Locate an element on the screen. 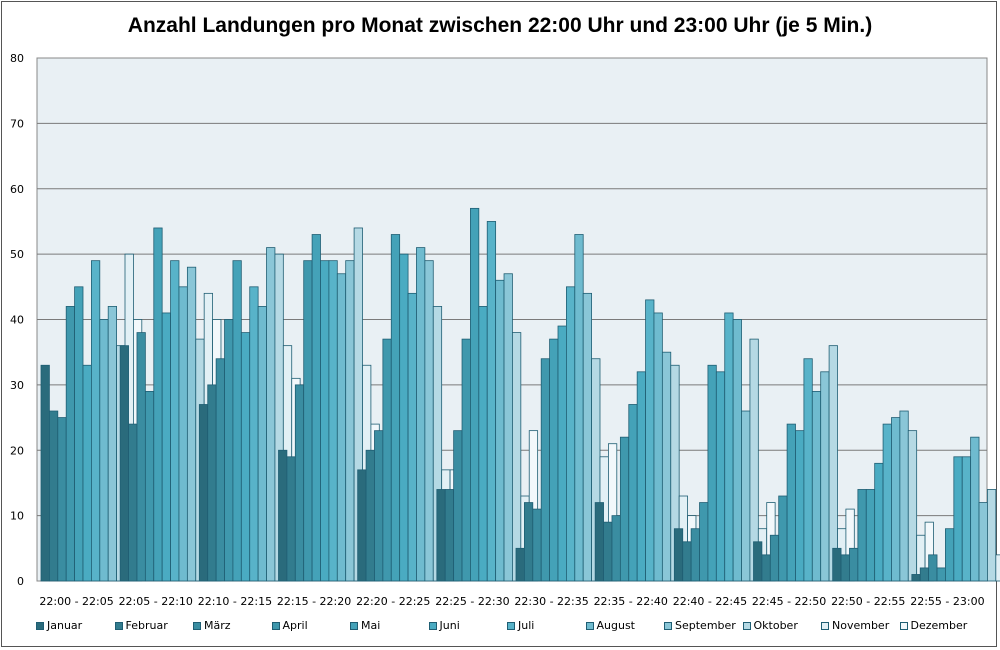 This screenshot has height=650, width=1000. legend-item-april: April is located at coordinates (289, 625).